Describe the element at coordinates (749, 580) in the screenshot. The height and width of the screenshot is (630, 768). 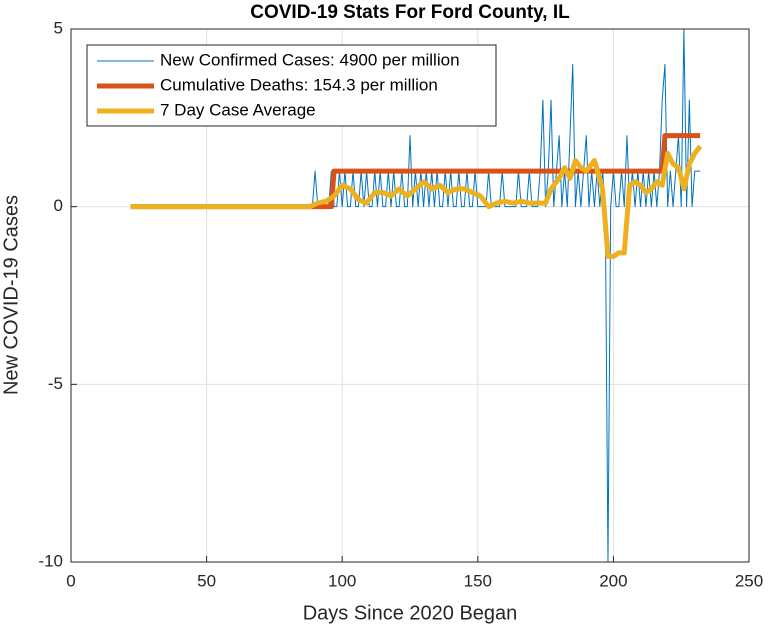
I see `x-tick-label: 250` at that location.